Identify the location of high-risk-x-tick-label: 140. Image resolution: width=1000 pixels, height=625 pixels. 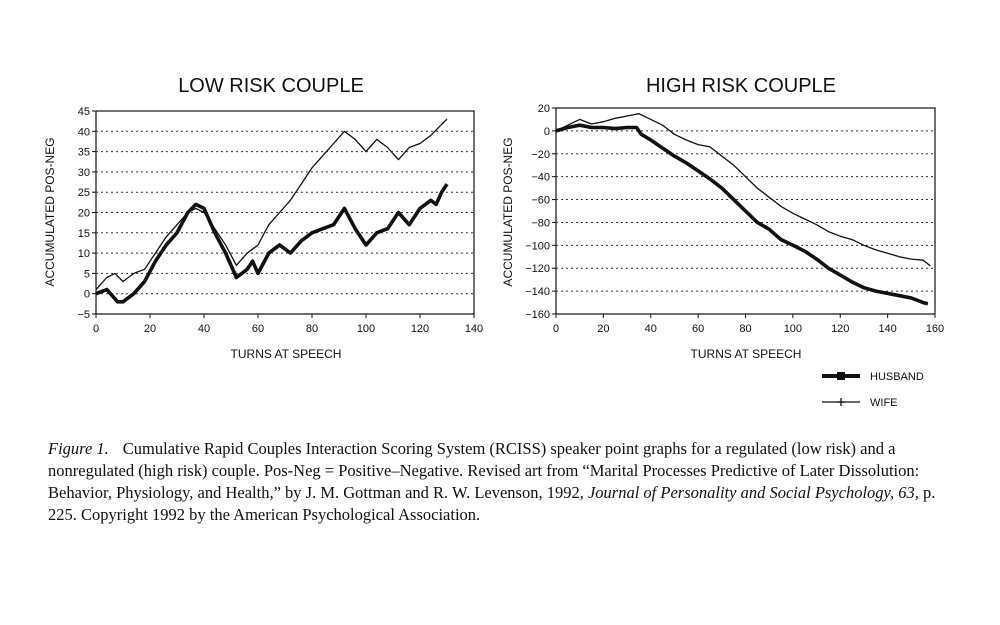
(887, 329).